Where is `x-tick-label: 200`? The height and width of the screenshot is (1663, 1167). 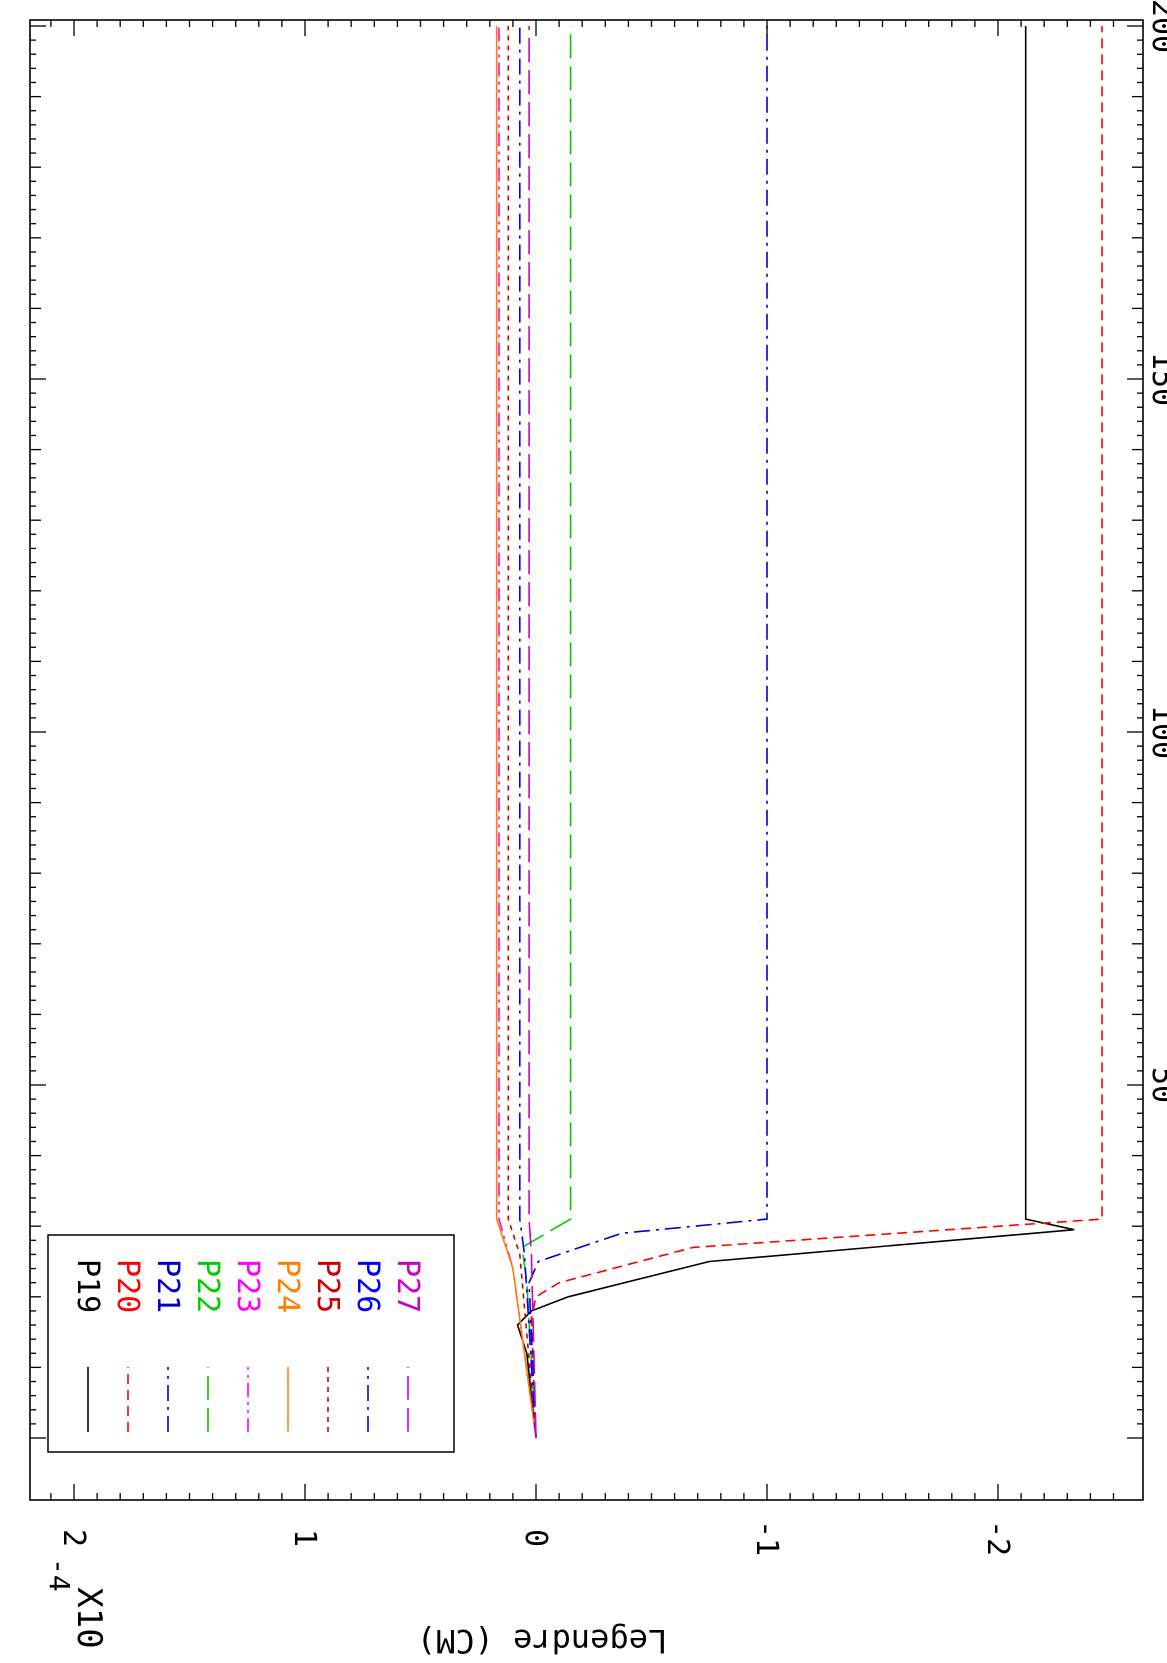 x-tick-label: 200 is located at coordinates (1156, 26).